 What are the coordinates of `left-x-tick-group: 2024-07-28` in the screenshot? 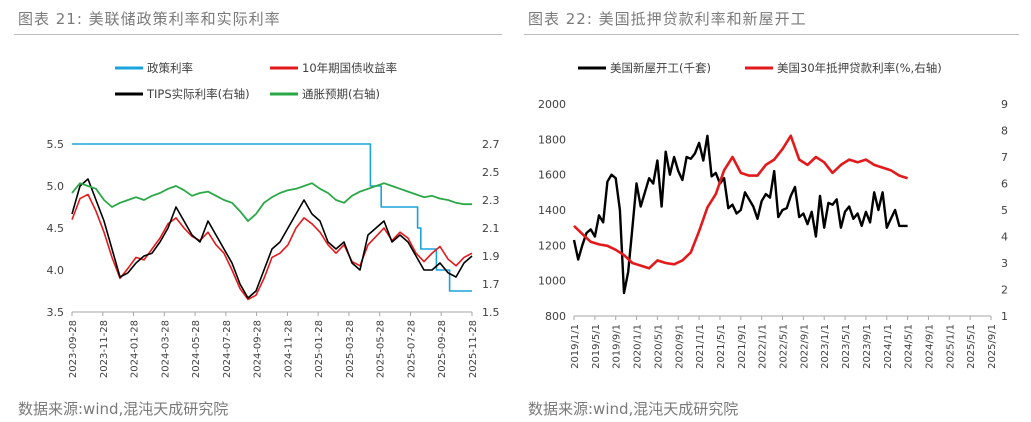 It's located at (227, 349).